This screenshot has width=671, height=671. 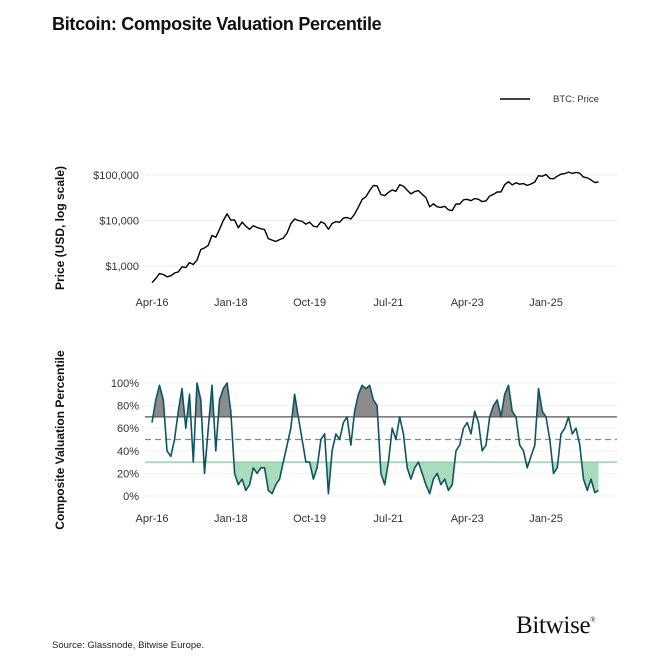 I want to click on y-tick-label: 60%, so click(x=128, y=429).